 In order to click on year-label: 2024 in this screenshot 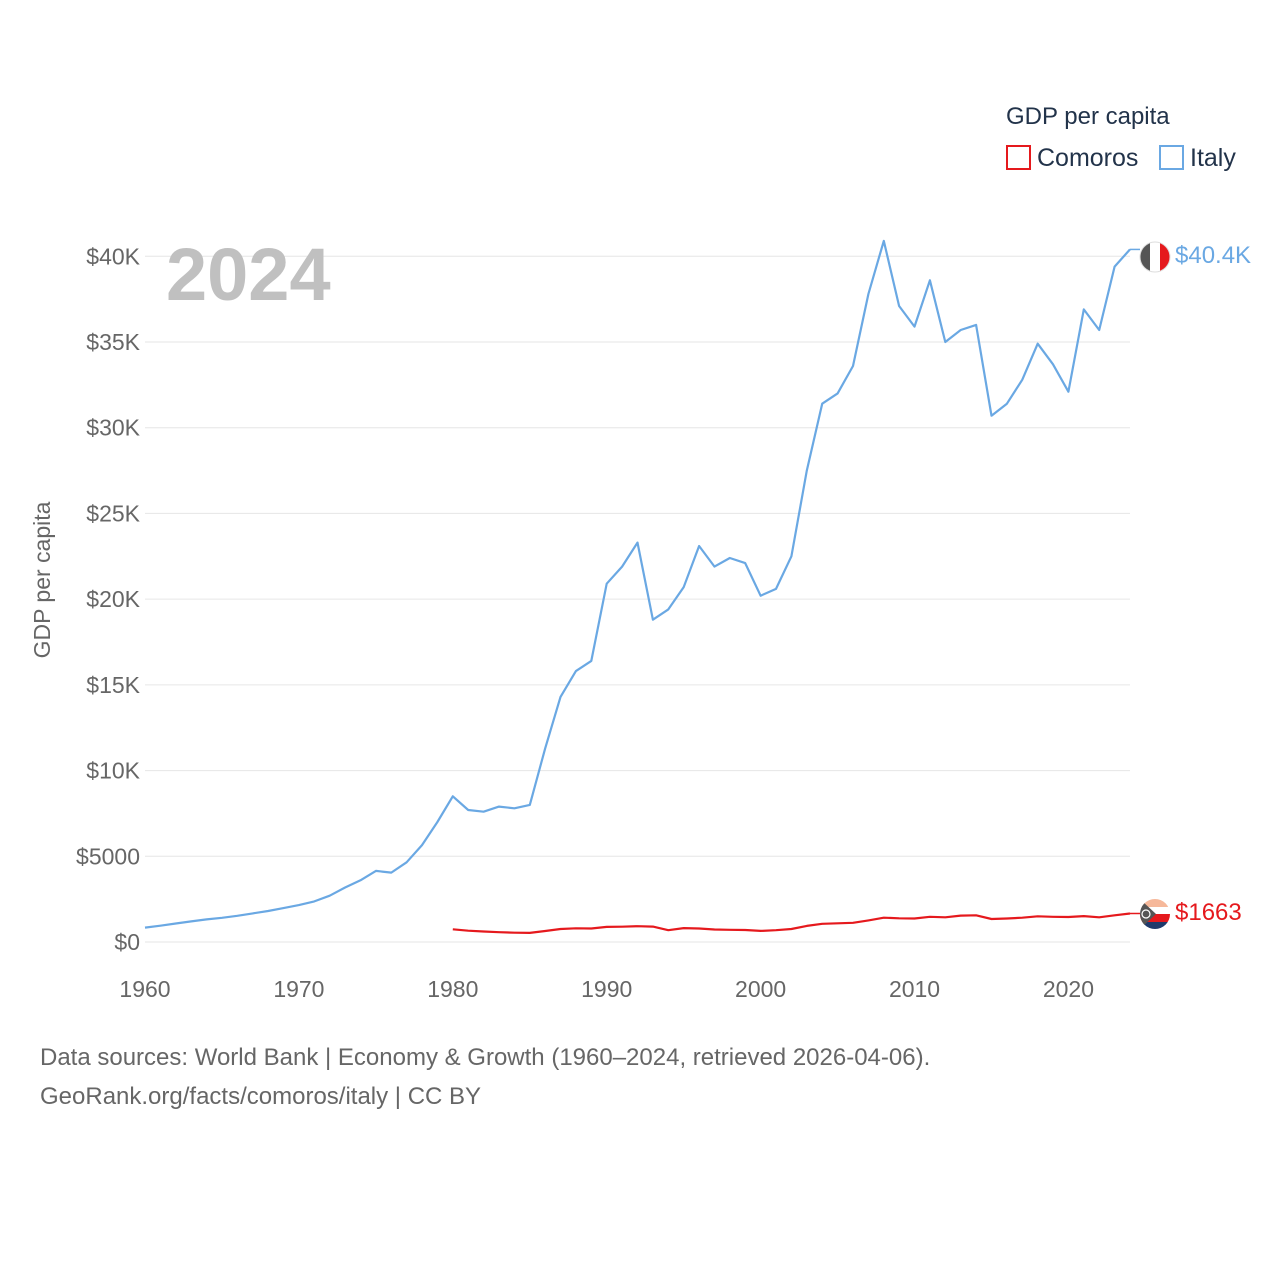, I will do `click(248, 274)`.